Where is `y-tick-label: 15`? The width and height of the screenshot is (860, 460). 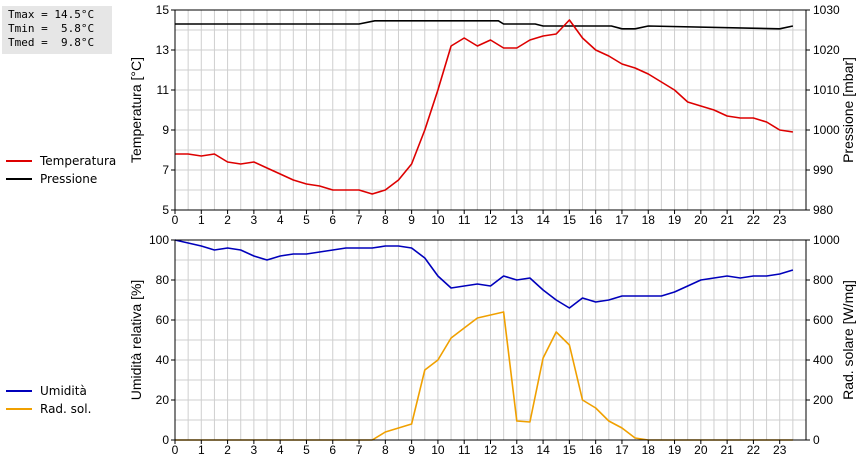 y-tick-label: 15 is located at coordinates (163, 10).